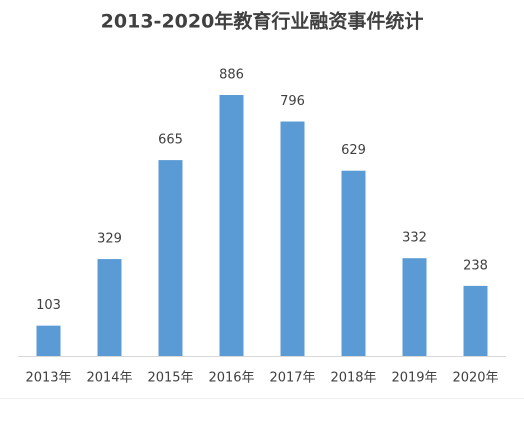 The width and height of the screenshot is (524, 422). I want to click on chart-title: 2013-2020年教育行业融资事件统计, so click(262, 21).